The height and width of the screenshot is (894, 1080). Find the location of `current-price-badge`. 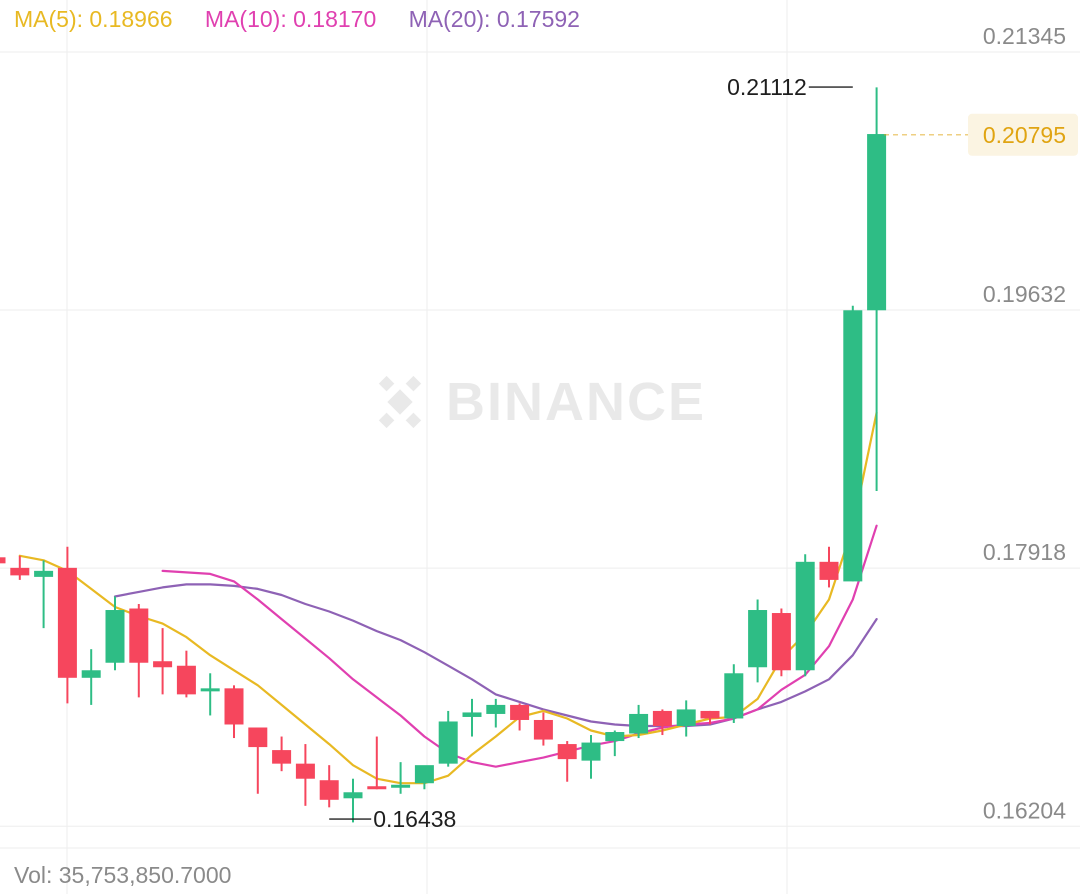

current-price-badge is located at coordinates (1023, 134).